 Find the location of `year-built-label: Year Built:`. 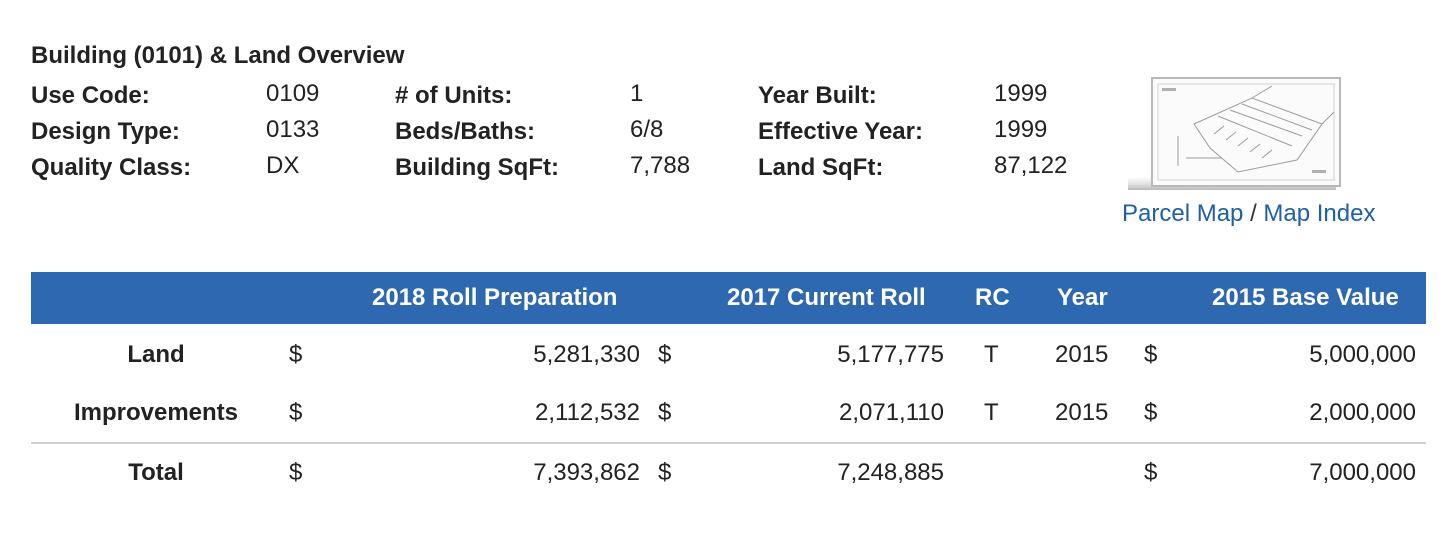

year-built-label: Year Built: is located at coordinates (817, 95).